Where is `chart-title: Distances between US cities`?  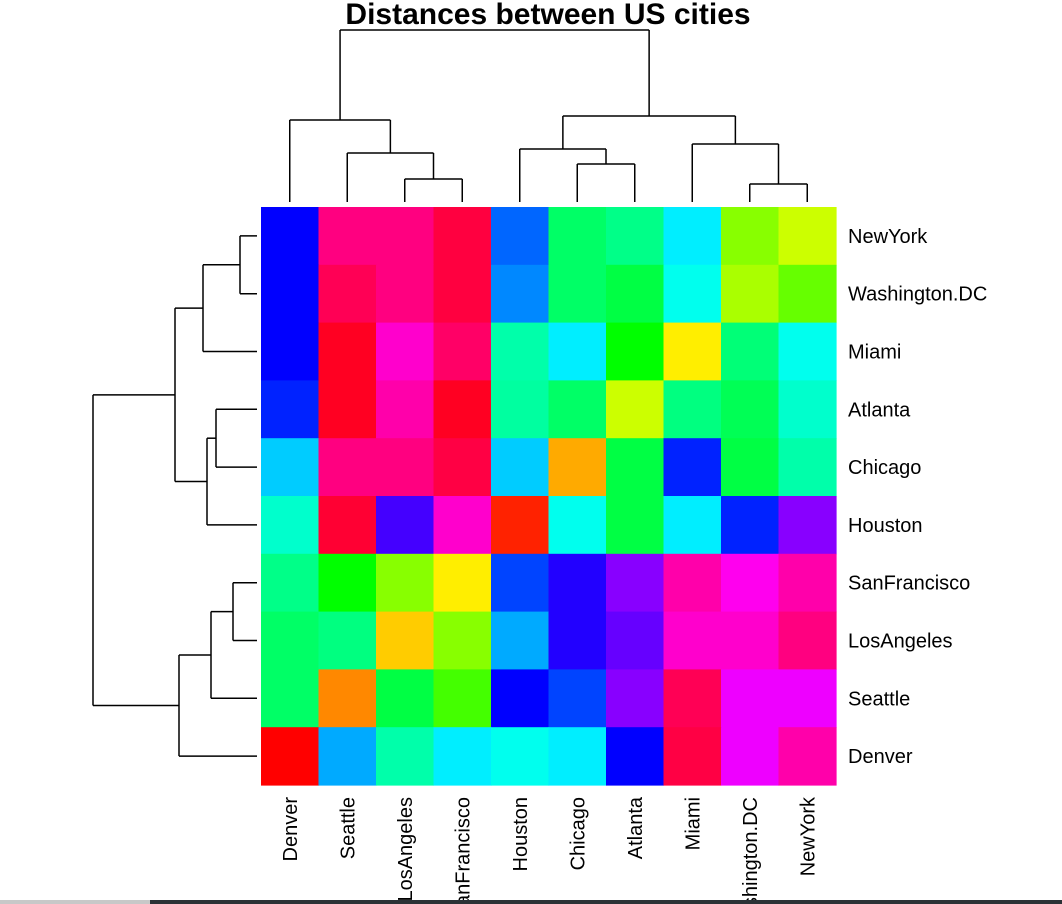
chart-title: Distances between US cities is located at coordinates (547, 15).